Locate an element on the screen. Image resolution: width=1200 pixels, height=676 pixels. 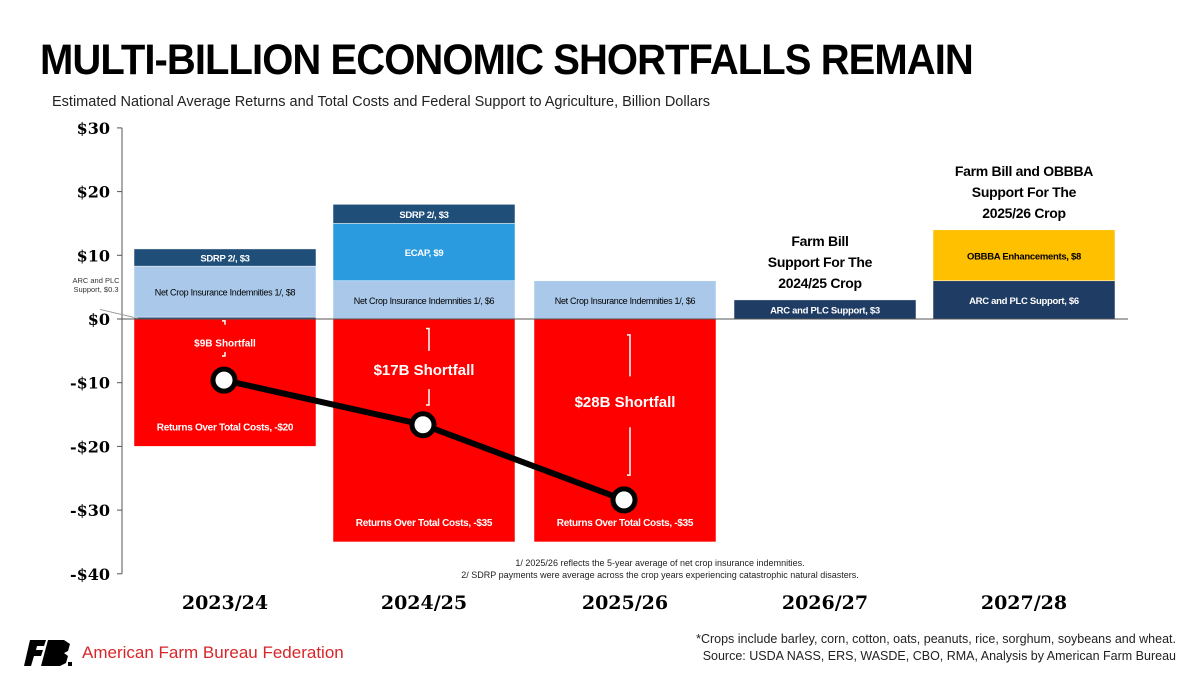
page-title: MULTI-BILLION ECONOMIC SHORTFALLS REMAIN is located at coordinates (507, 60).